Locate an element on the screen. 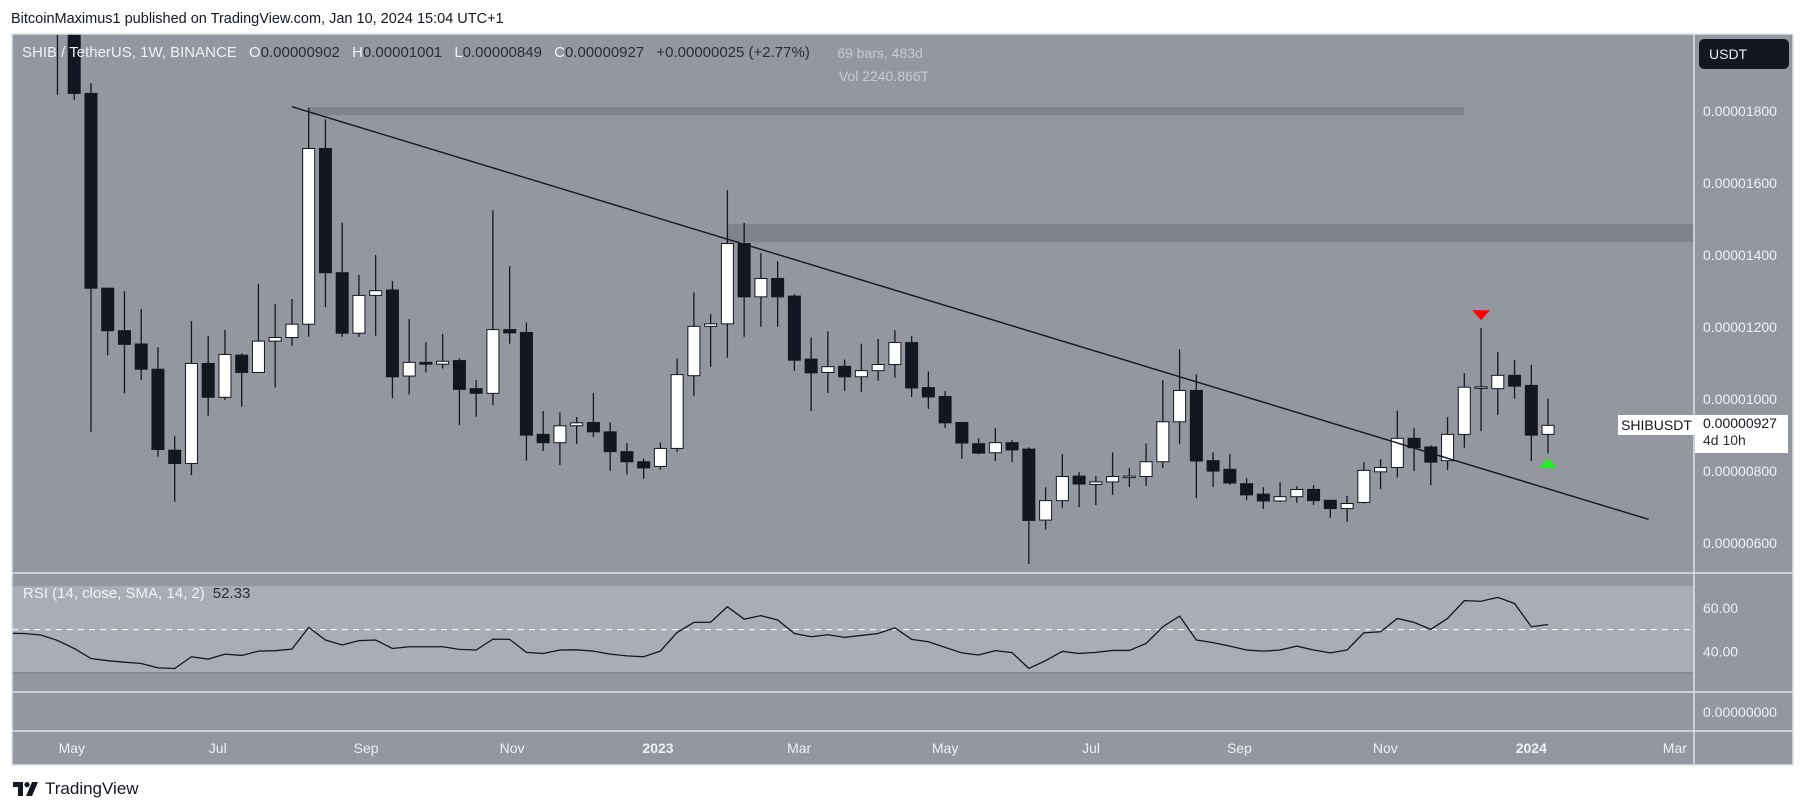 This screenshot has height=809, width=1807. price-tick-label: 0.00001200 is located at coordinates (1740, 327).